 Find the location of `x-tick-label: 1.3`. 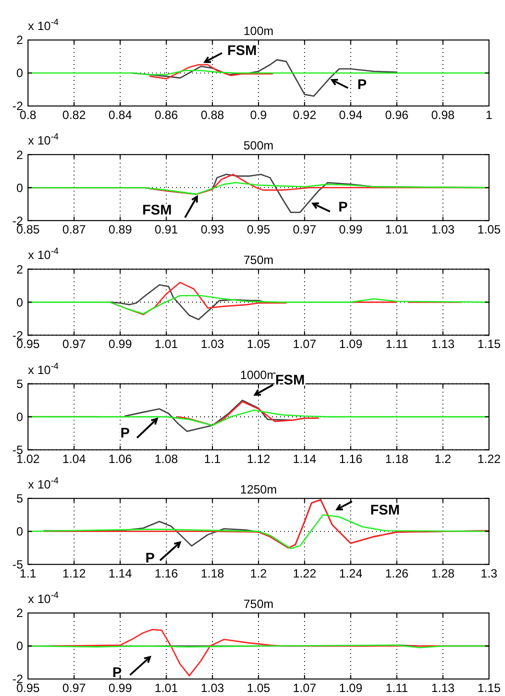

x-tick-label: 1.3 is located at coordinates (489, 573).